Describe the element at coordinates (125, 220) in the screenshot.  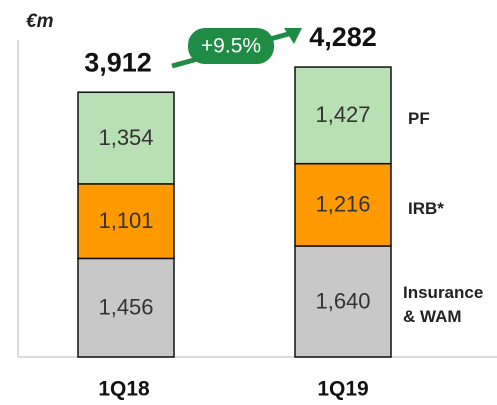
I see `value-label: 1,101` at that location.